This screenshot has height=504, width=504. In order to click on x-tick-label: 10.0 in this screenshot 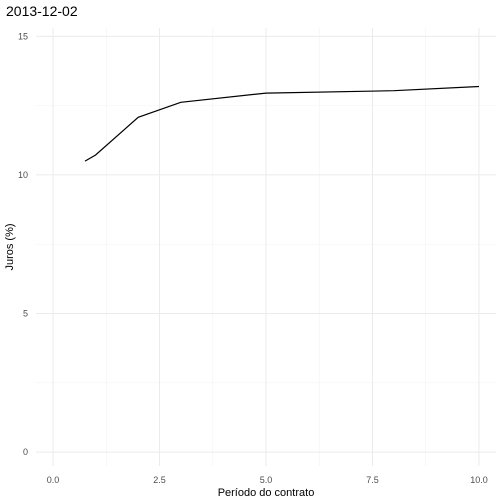, I will do `click(479, 480)`.